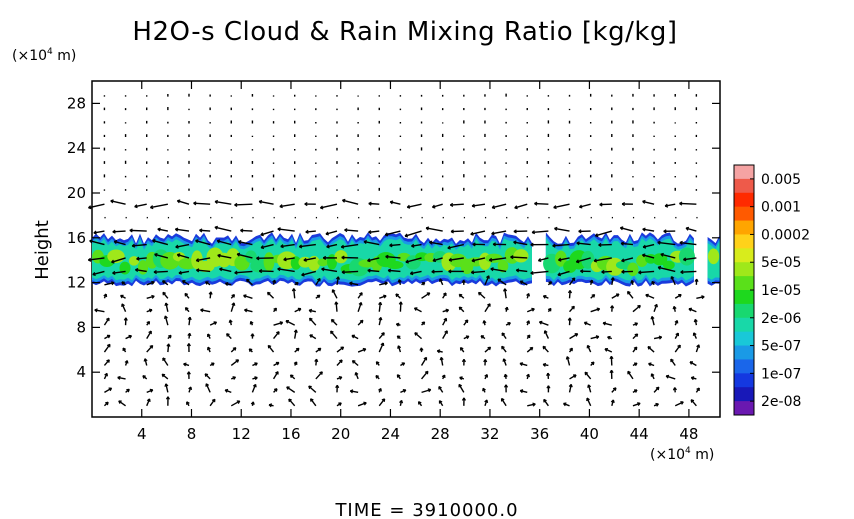  I want to click on y-unit-label: (×104 m), so click(44, 55).